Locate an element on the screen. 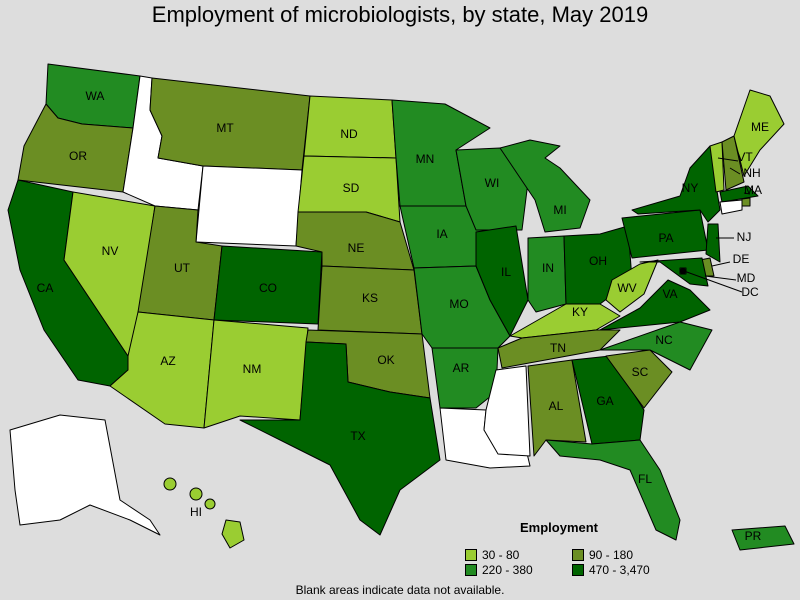  state-label-nd: ND is located at coordinates (349, 134).